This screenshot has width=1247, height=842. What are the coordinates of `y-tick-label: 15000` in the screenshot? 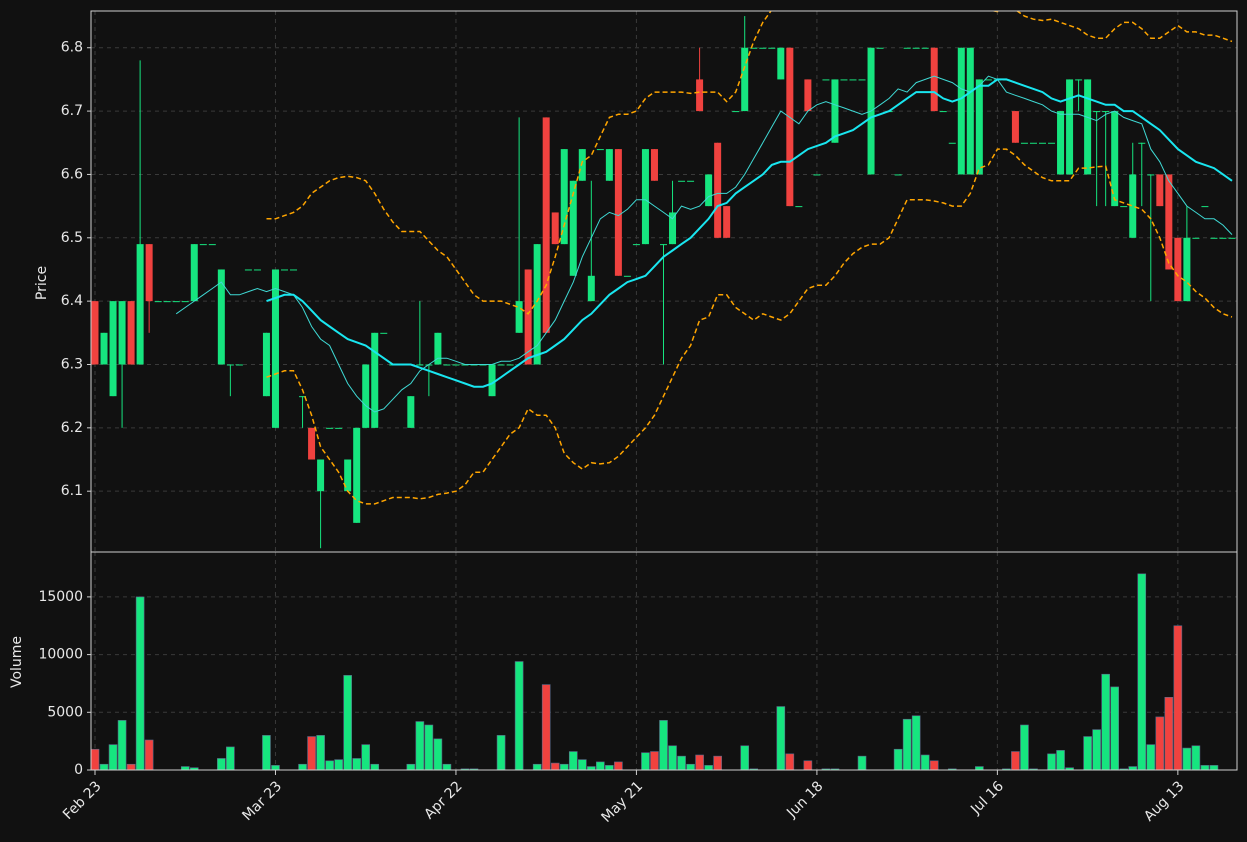 It's located at (60, 597).